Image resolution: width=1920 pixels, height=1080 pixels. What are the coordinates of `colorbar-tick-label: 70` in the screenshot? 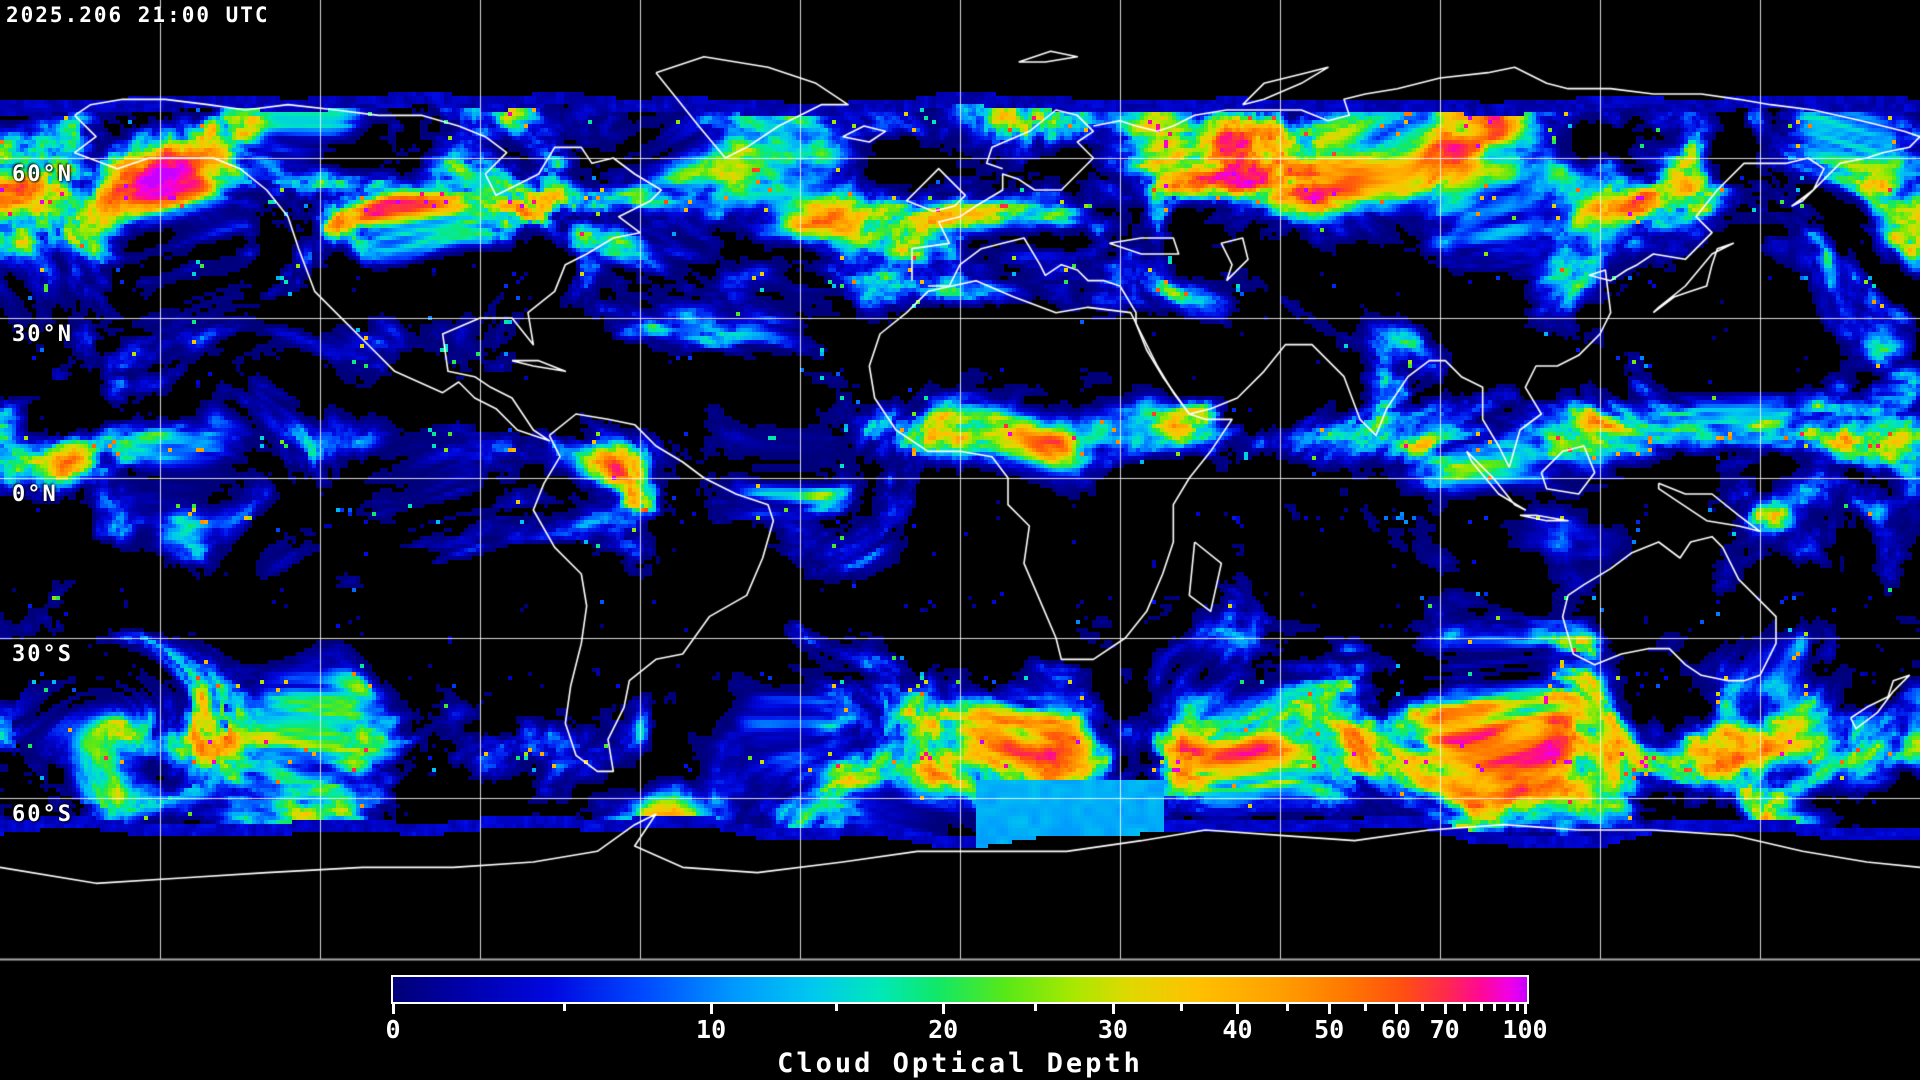 It's located at (1444, 1029).